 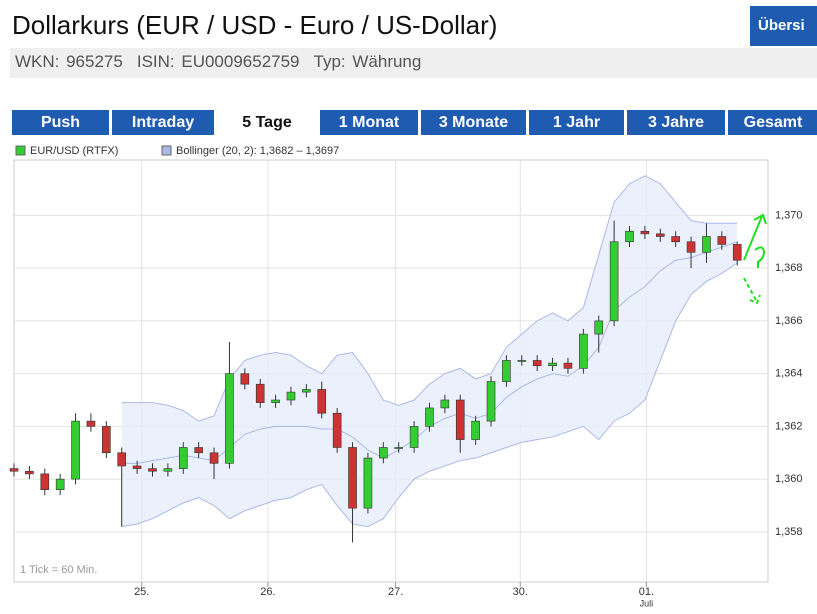 I want to click on month-label: Juli, so click(x=647, y=603).